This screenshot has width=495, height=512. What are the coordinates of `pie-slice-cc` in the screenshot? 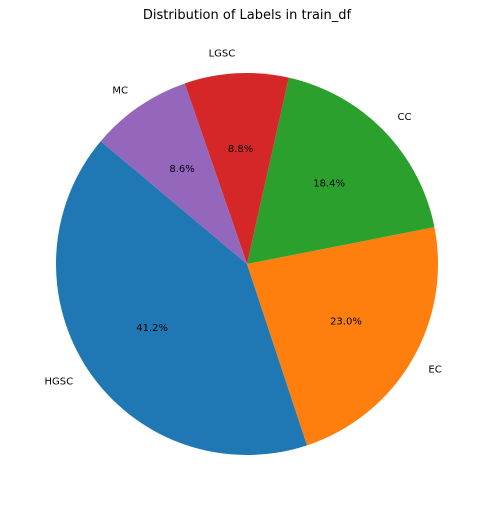 It's located at (341, 170).